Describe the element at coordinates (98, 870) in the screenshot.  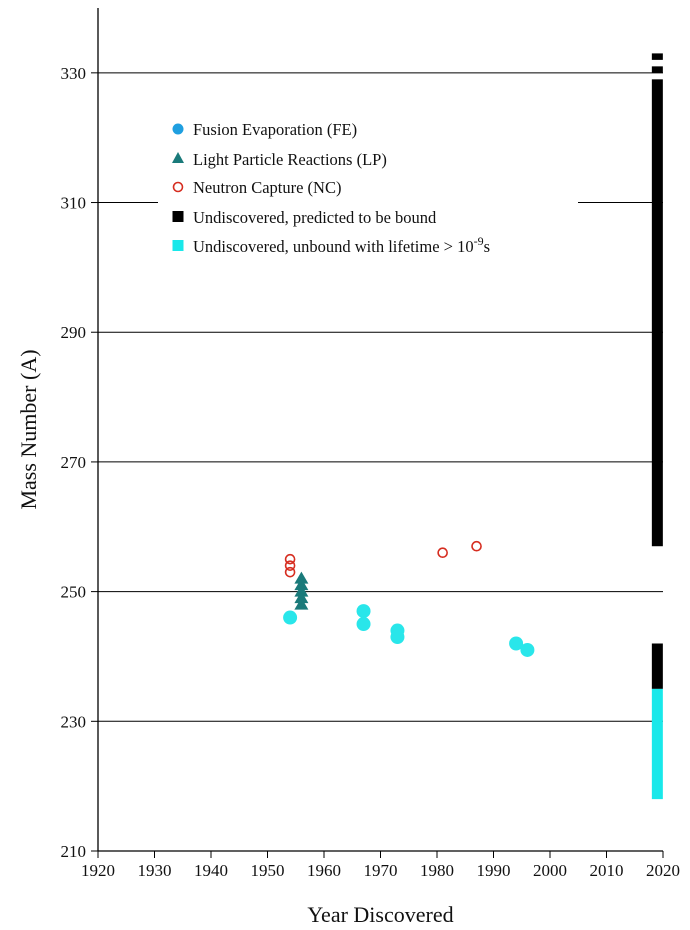
I see `x-tick-label-1920: 1920` at that location.